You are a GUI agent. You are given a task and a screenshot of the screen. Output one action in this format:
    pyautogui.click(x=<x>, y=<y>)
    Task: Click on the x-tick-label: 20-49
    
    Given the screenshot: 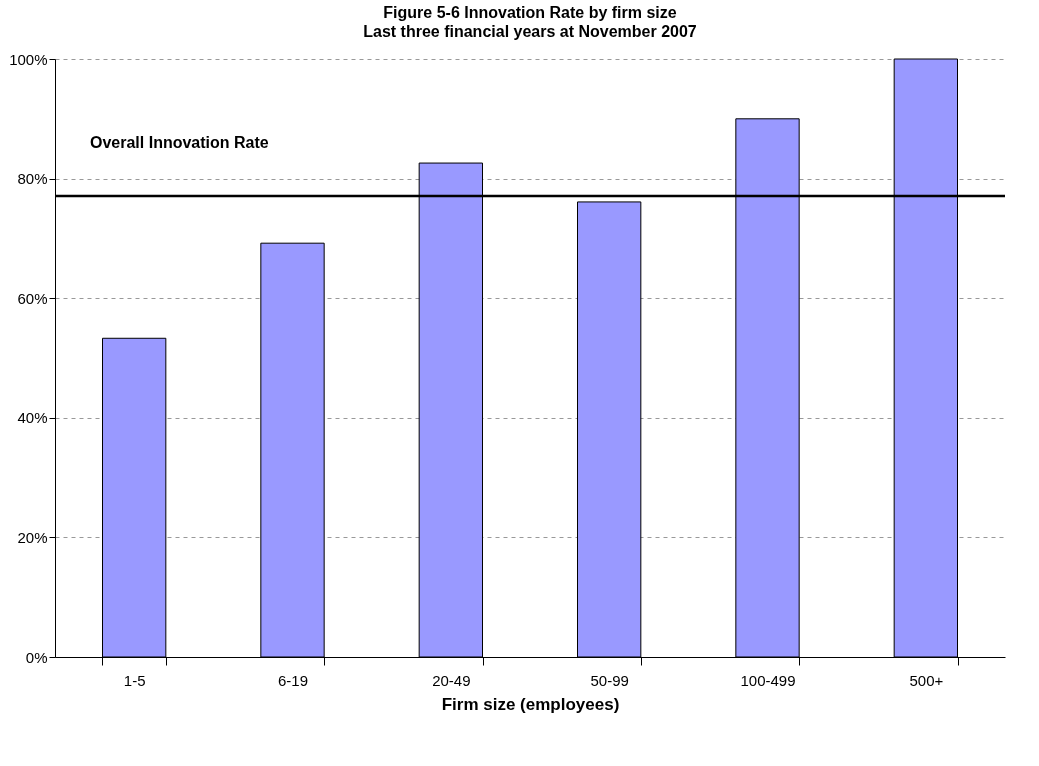 What is the action you would take?
    pyautogui.click(x=451, y=680)
    